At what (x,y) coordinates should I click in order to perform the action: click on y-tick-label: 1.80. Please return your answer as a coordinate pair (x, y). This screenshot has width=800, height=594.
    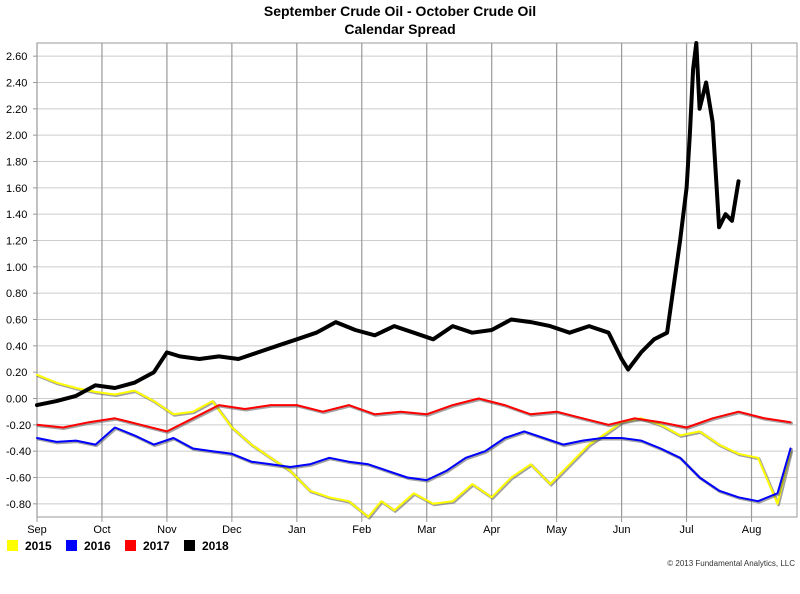
    Looking at the image, I should click on (16, 163).